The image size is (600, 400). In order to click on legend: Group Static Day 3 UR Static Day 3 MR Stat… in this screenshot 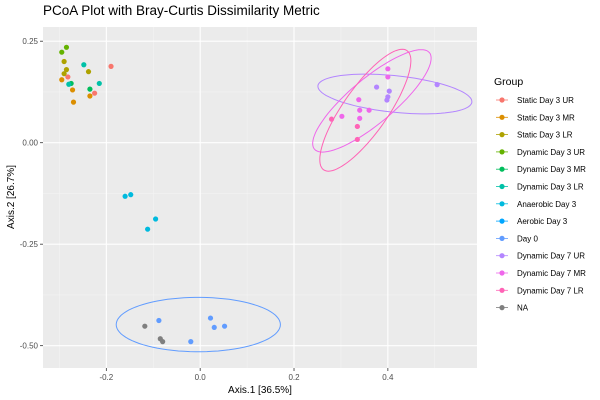, I will do `click(540, 194)`.